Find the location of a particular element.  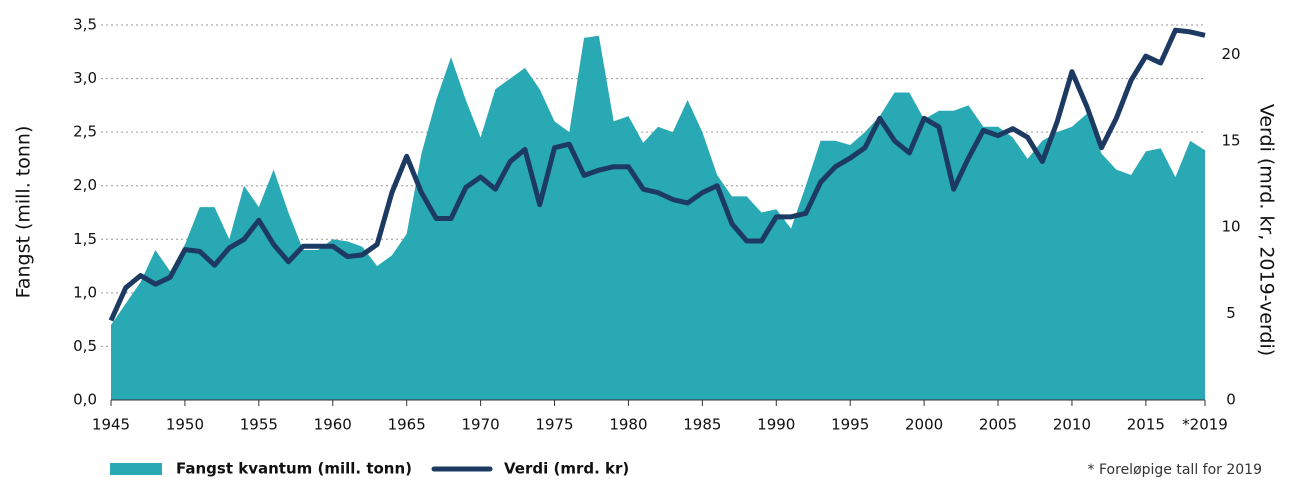

x-tick-label: 1985 is located at coordinates (702, 425).